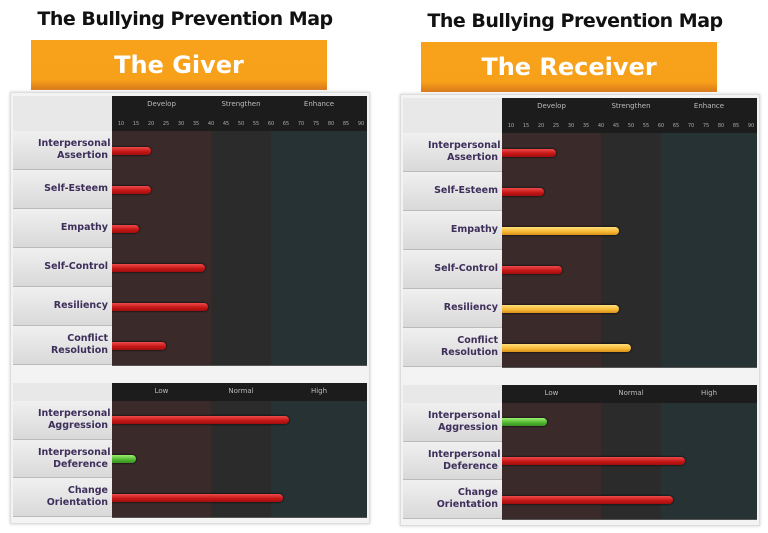  What do you see at coordinates (676, 126) in the screenshot?
I see `tick-label: 65` at bounding box center [676, 126].